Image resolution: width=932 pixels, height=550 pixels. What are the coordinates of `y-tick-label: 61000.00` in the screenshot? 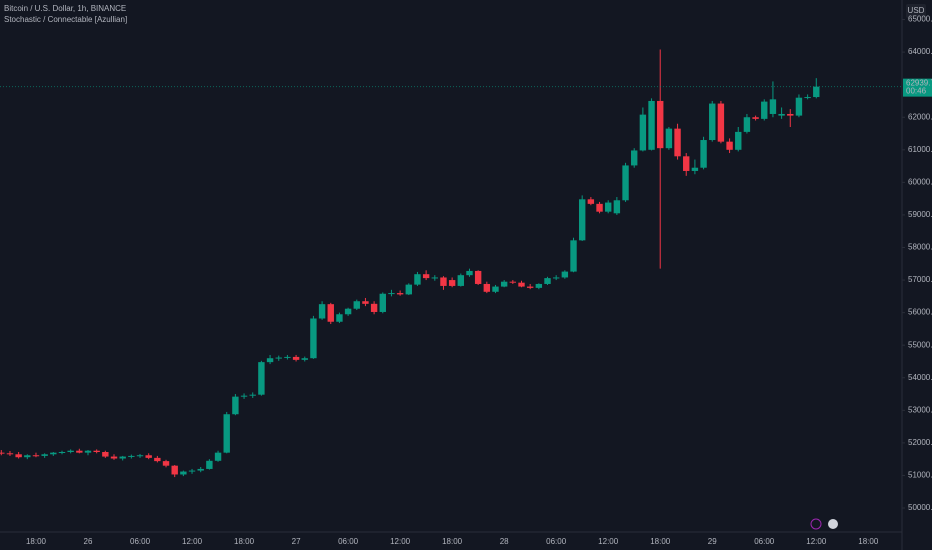 It's located at (920, 149).